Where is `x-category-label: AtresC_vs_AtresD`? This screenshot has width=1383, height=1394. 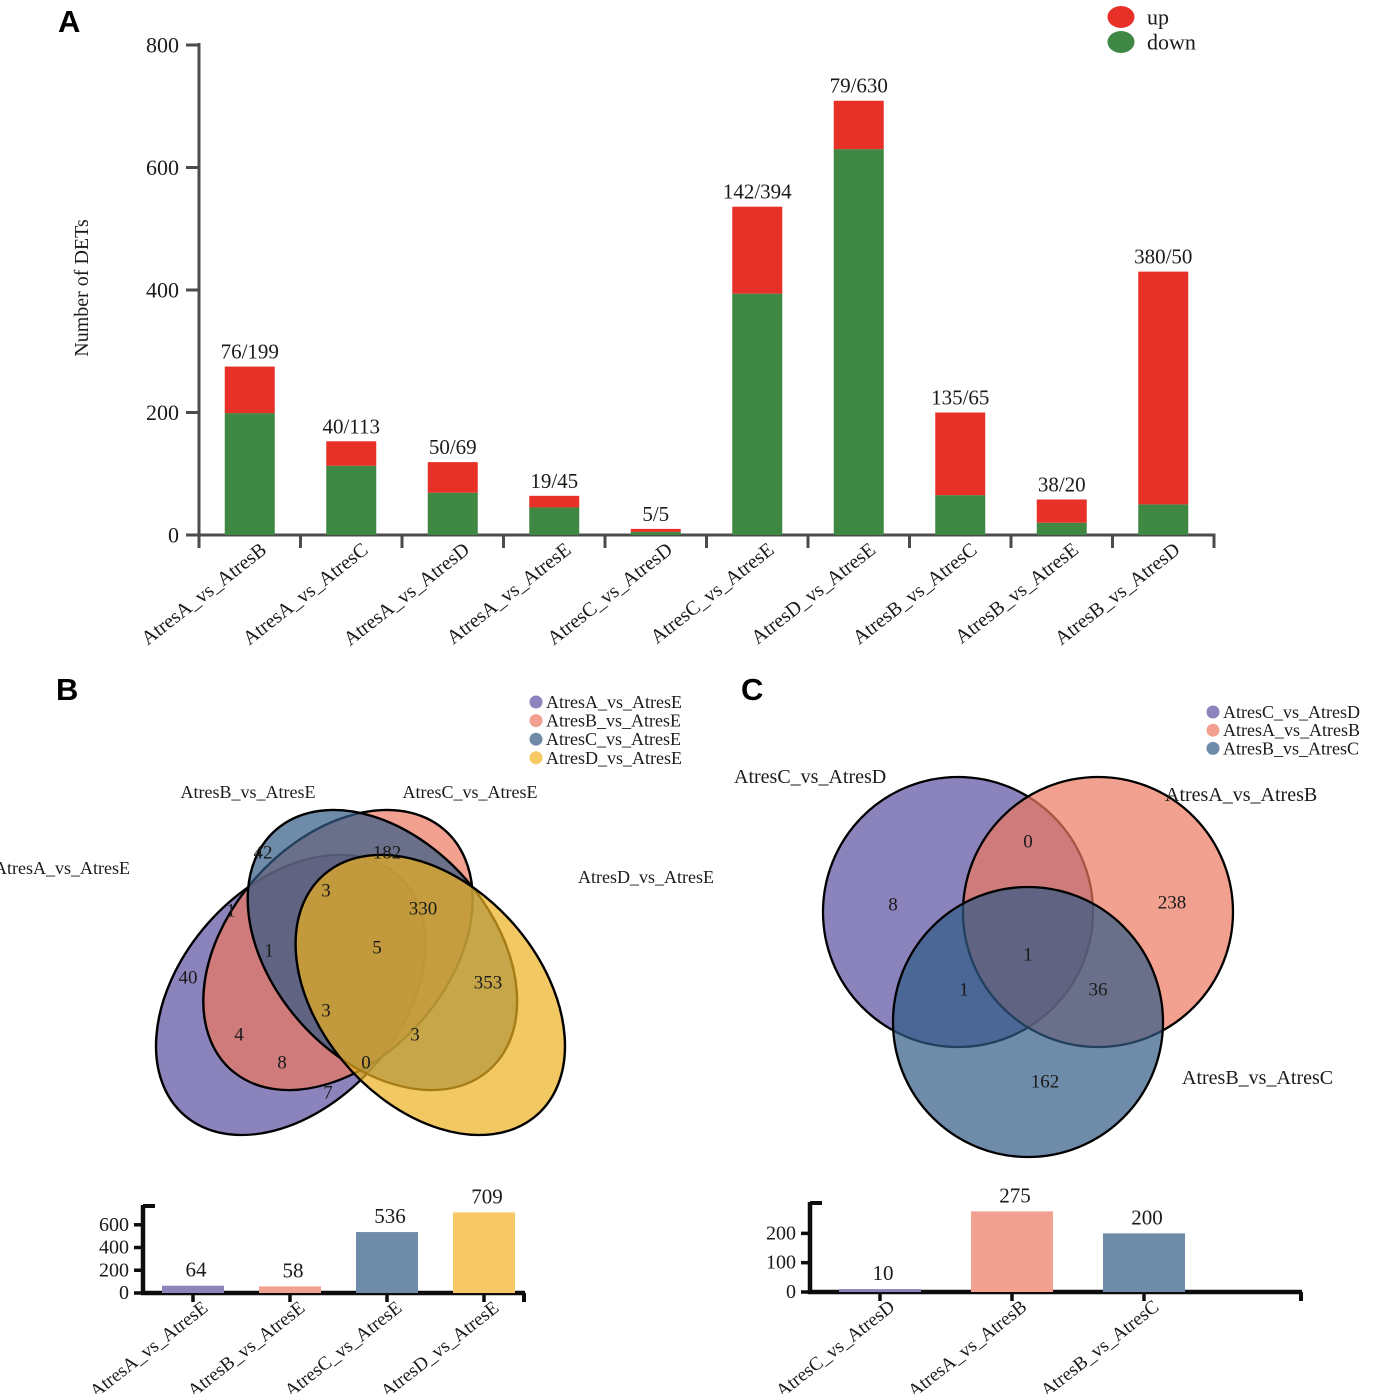 x-category-label: AtresC_vs_AtresD is located at coordinates (835, 1345).